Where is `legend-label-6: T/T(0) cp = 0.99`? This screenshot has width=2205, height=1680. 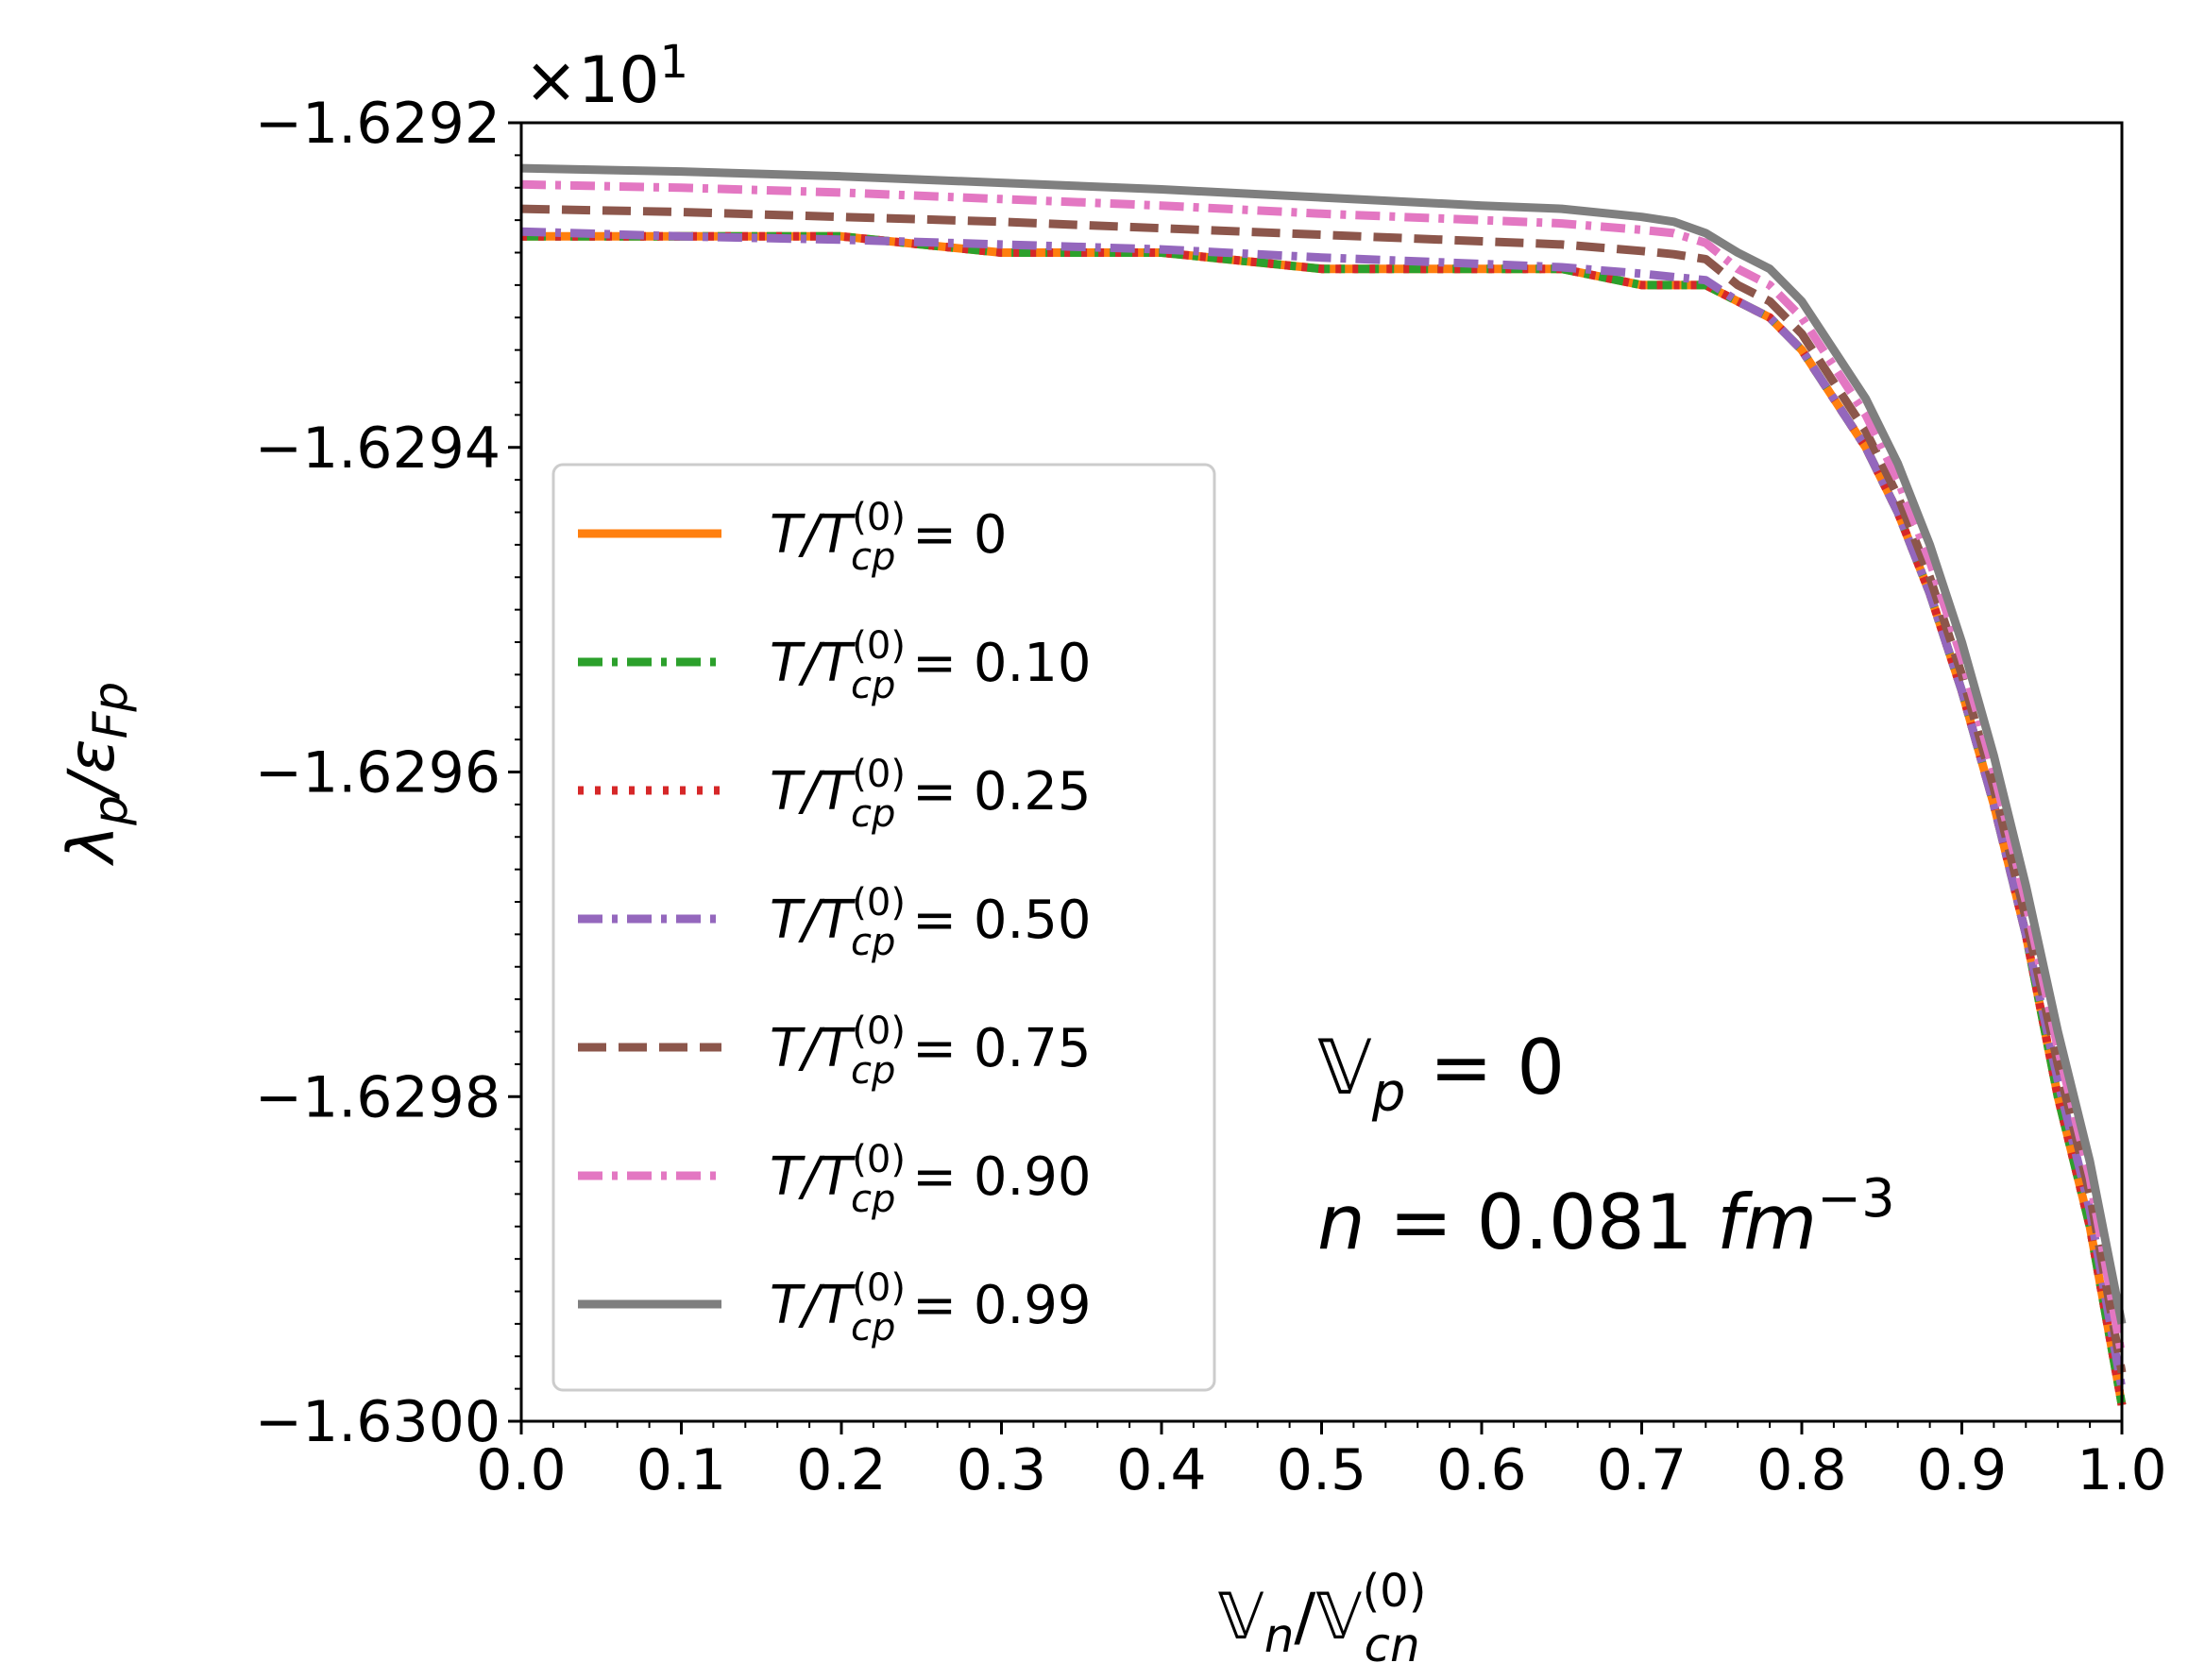
legend-label-6: T/T(0) cp = 0.99 is located at coordinates (931, 1307).